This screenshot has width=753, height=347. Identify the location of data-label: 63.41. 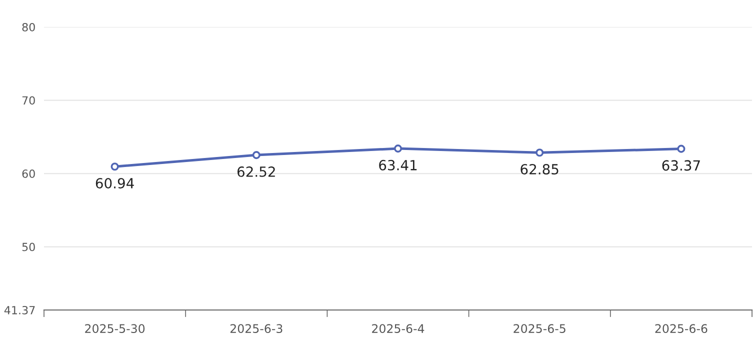
(398, 165).